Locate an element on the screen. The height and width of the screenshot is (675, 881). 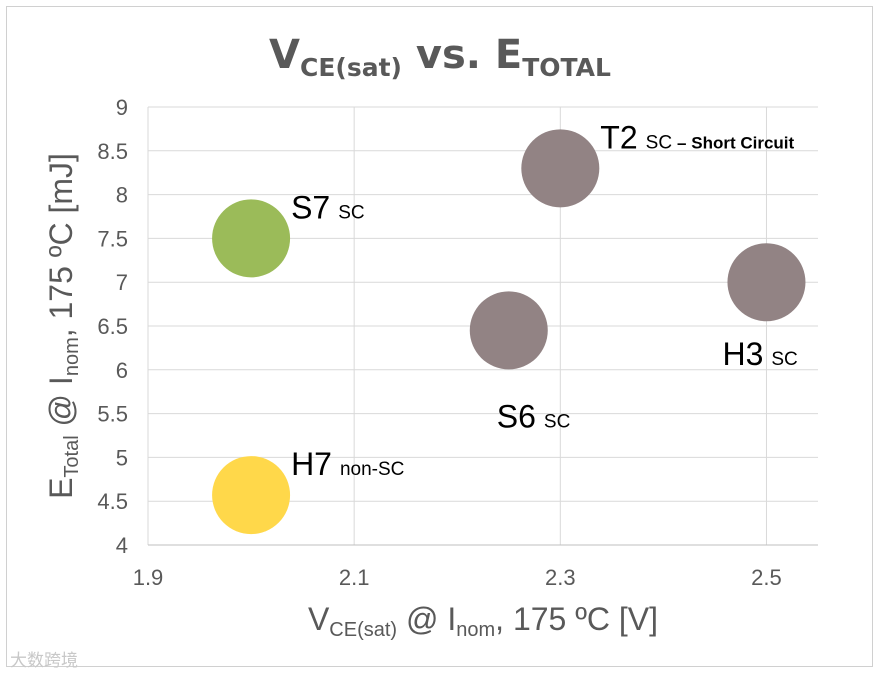
y-tick-label: 7.5 is located at coordinates (112, 238).